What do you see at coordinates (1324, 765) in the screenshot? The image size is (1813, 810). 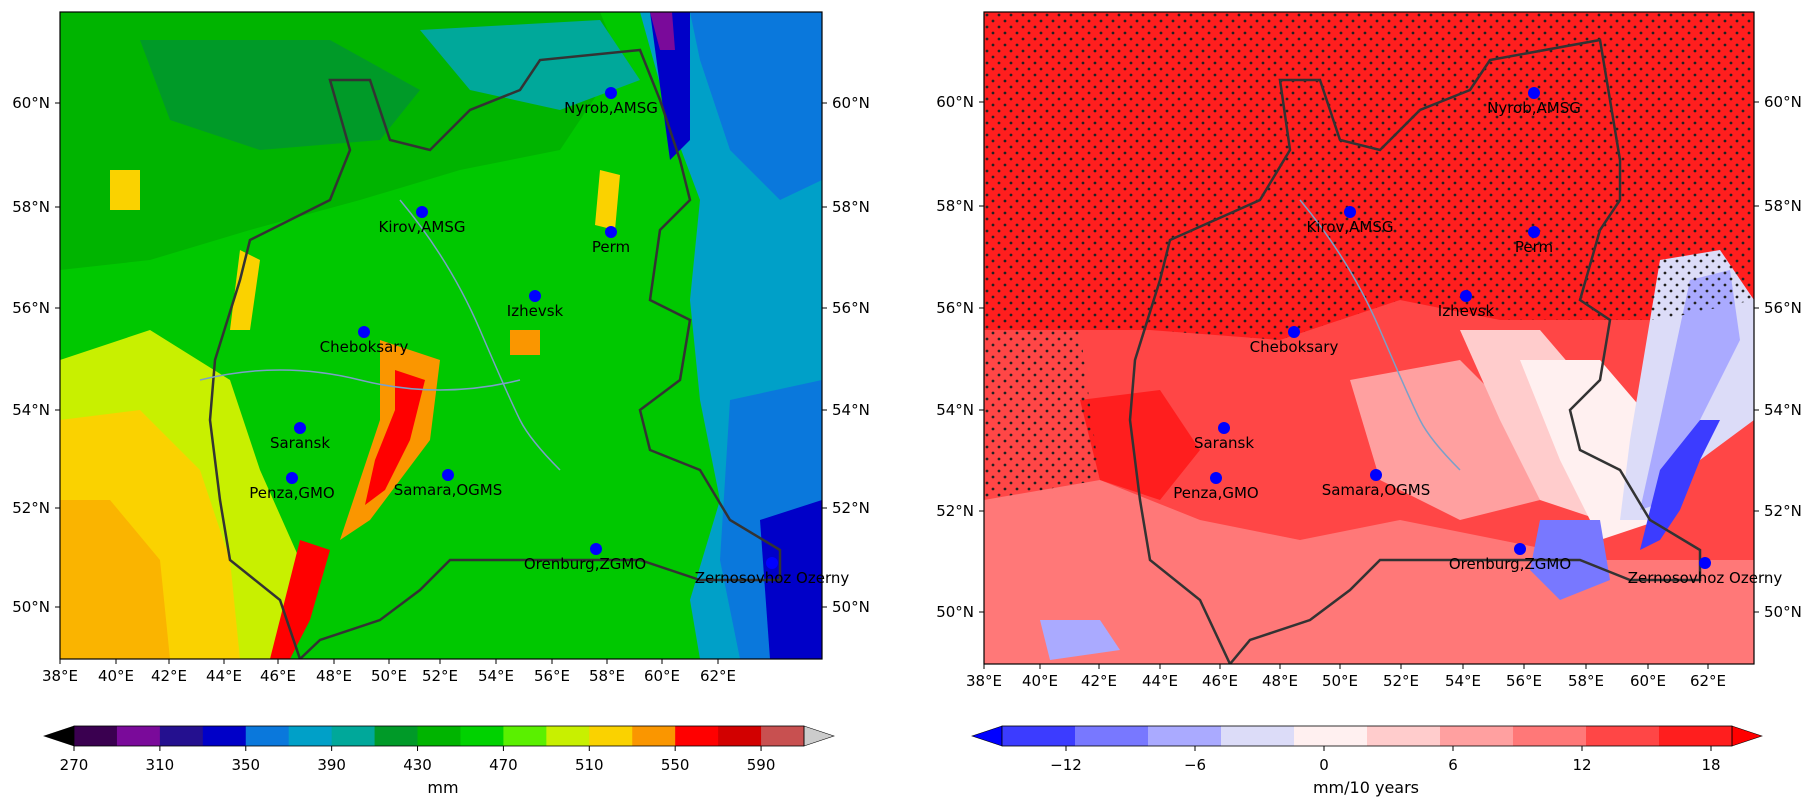 I see `colorbar-tick-label: 0` at bounding box center [1324, 765].